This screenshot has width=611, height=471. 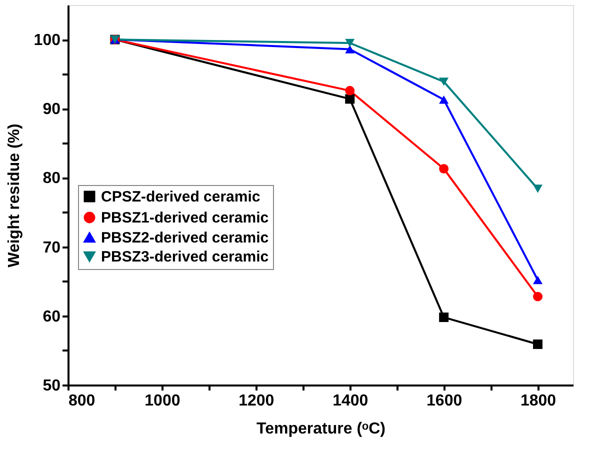 I want to click on y-tick-label: 60, so click(x=51, y=317).